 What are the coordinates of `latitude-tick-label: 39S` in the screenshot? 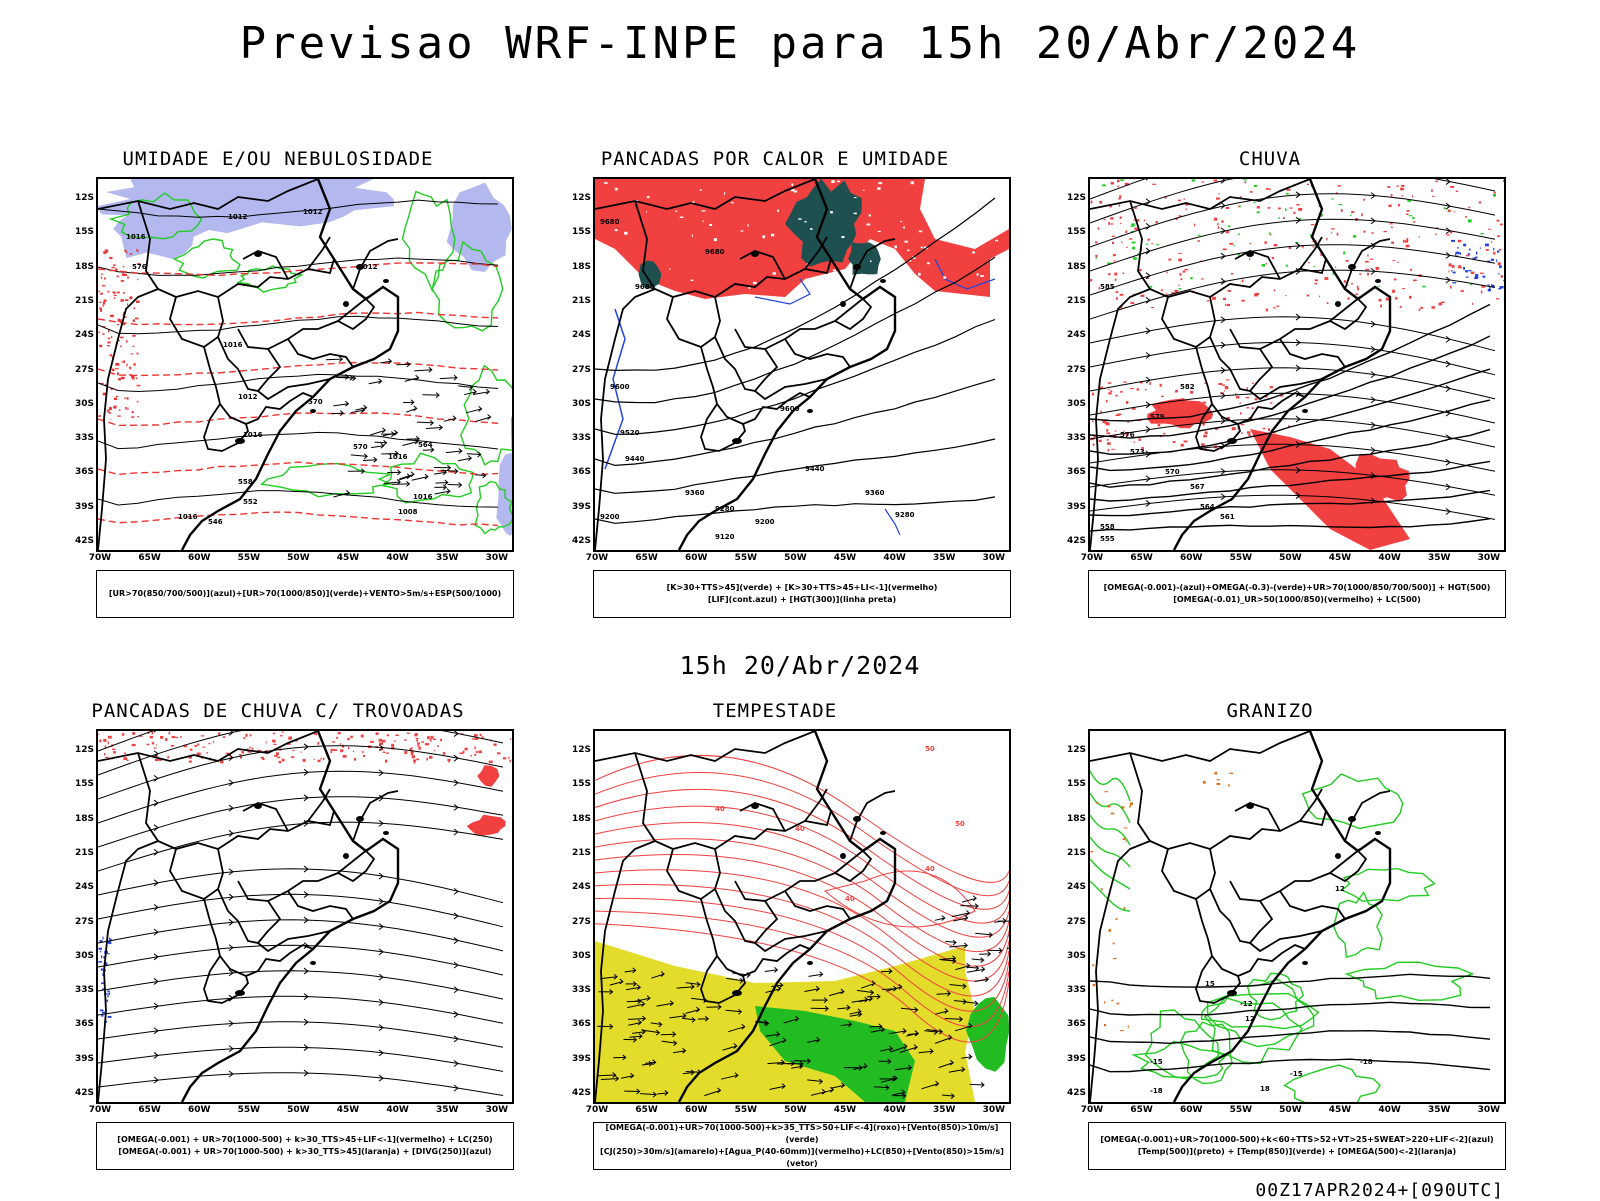 It's located at (1076, 507).